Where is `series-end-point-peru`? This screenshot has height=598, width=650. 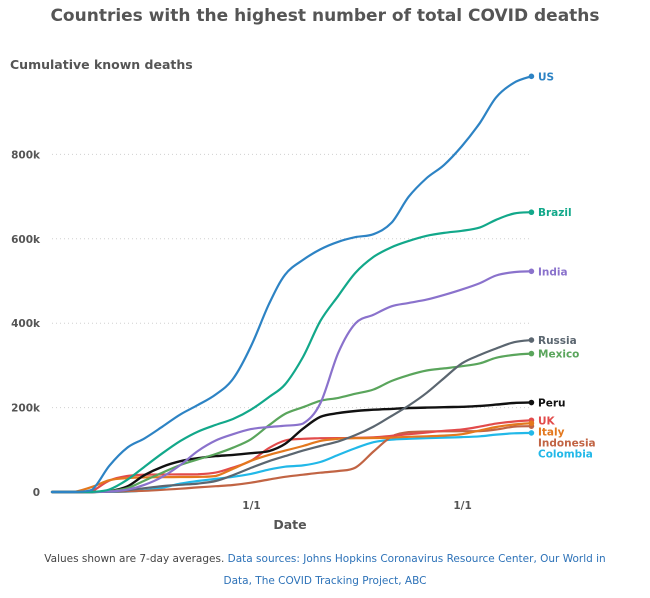 series-end-point-peru is located at coordinates (531, 402).